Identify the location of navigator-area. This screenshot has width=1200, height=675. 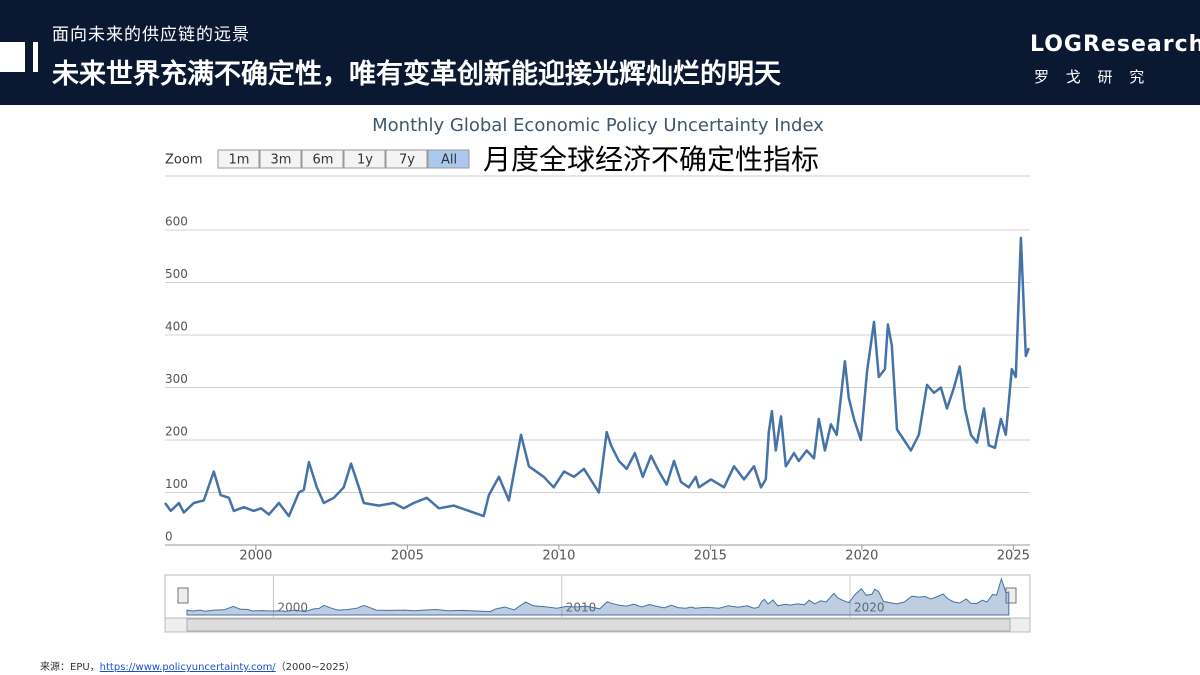
(598, 596).